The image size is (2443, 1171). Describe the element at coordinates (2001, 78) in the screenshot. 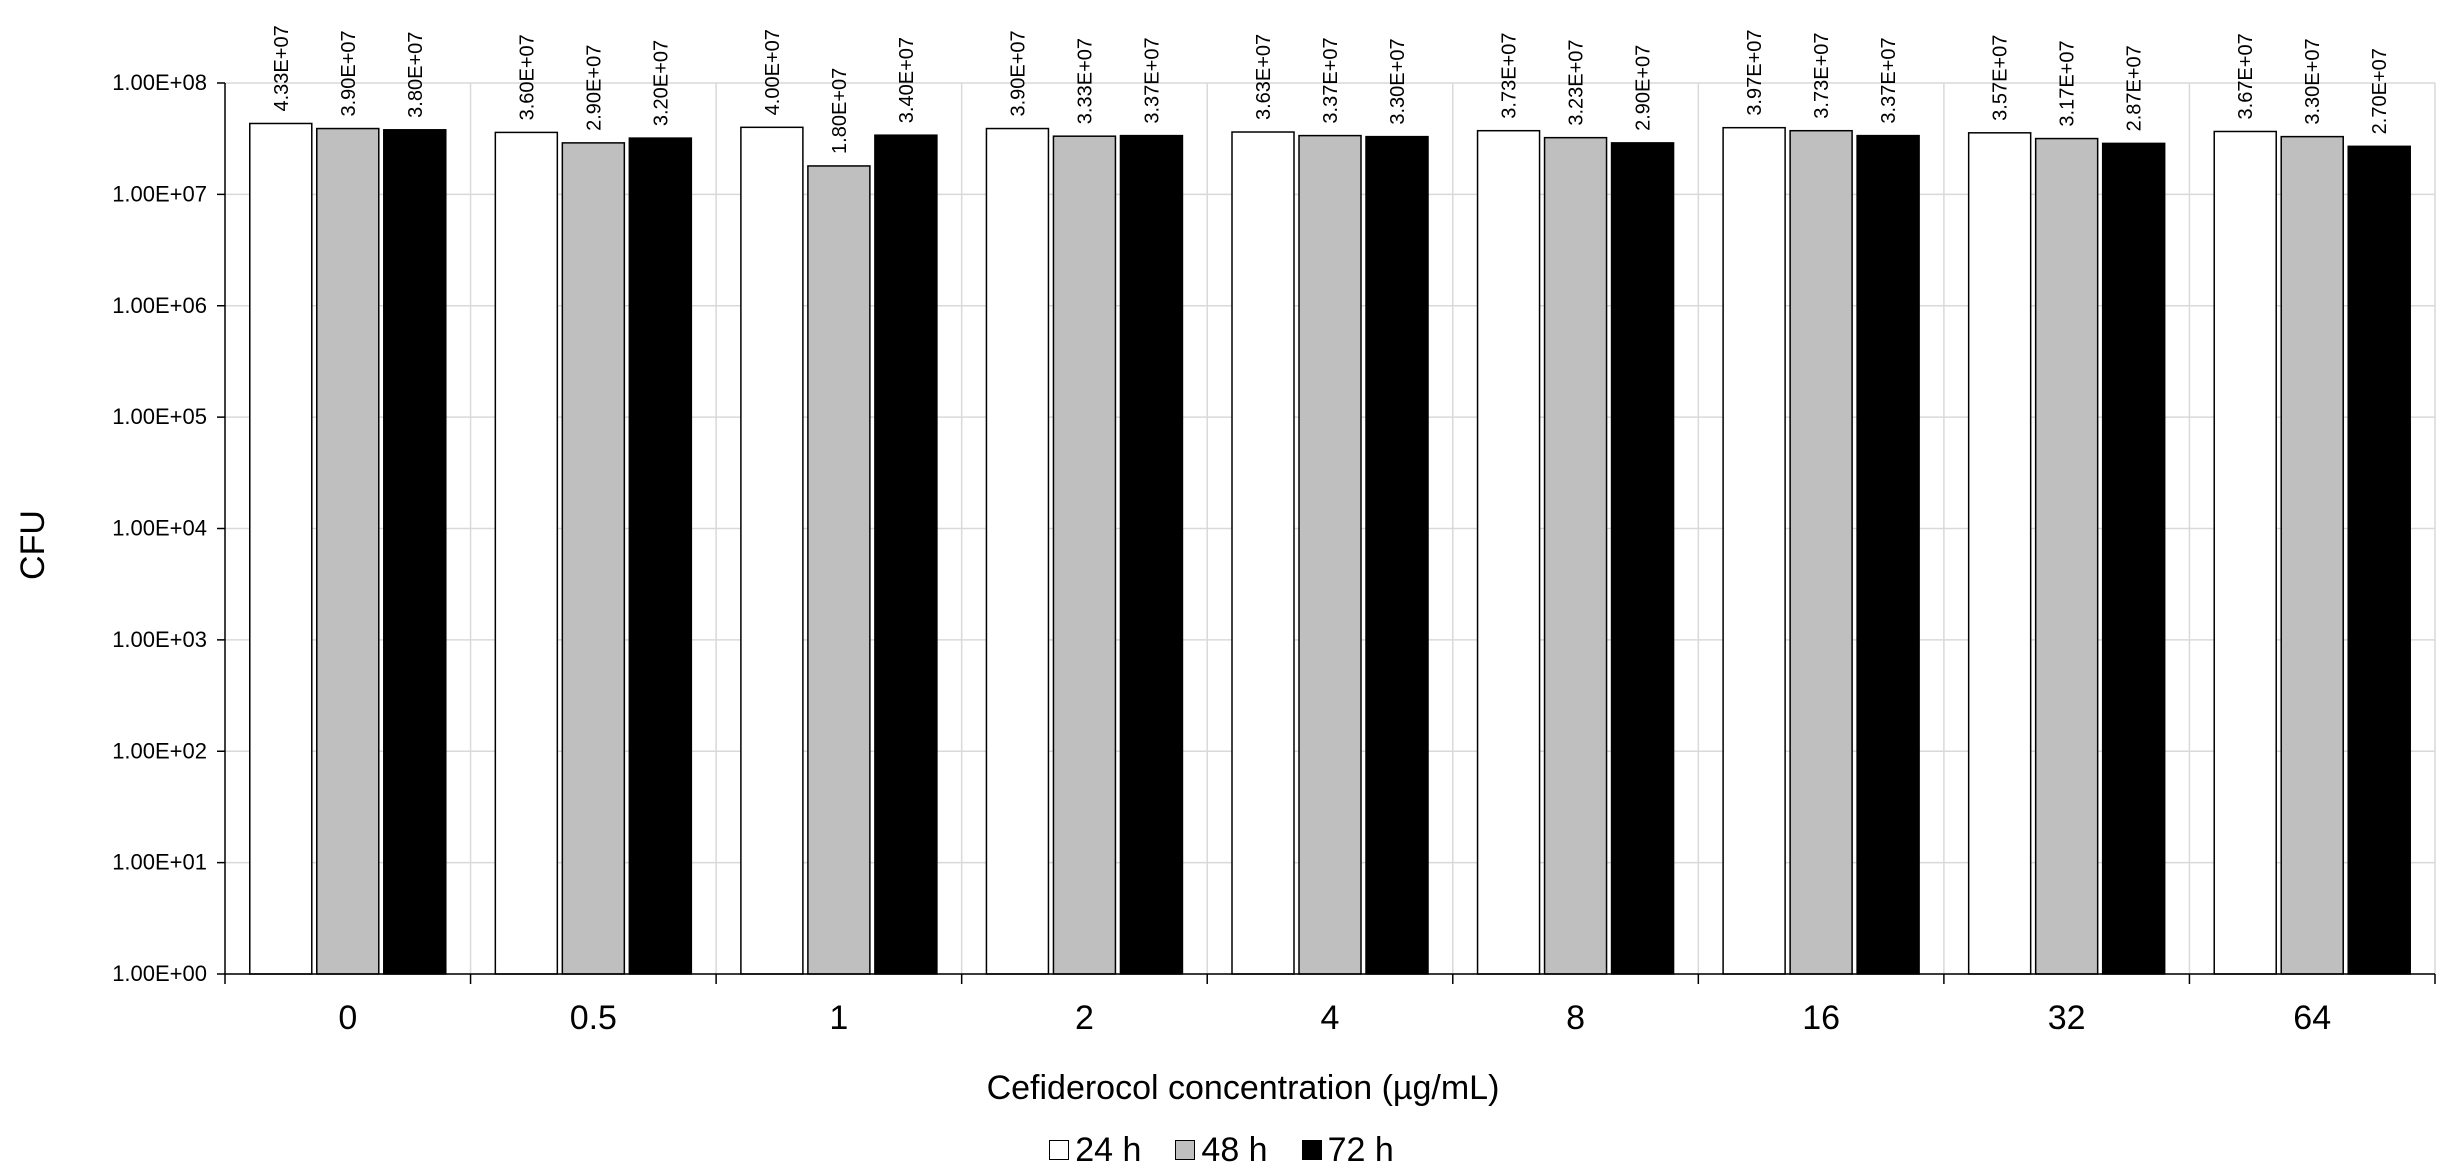

I see `data-label: 3.57E+07` at that location.